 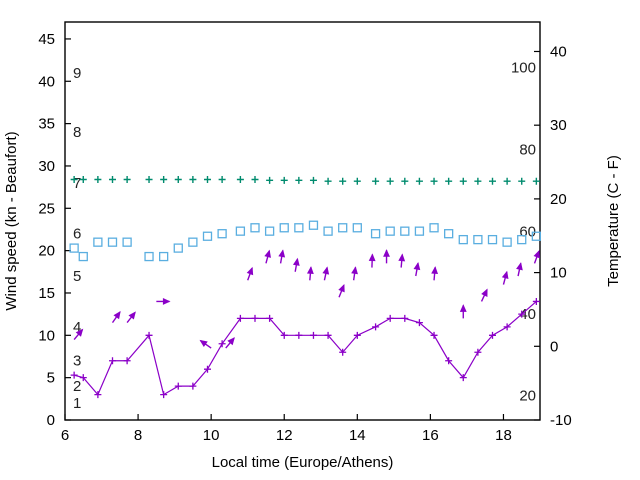 I want to click on x-tick-label: 10, so click(x=211, y=435).